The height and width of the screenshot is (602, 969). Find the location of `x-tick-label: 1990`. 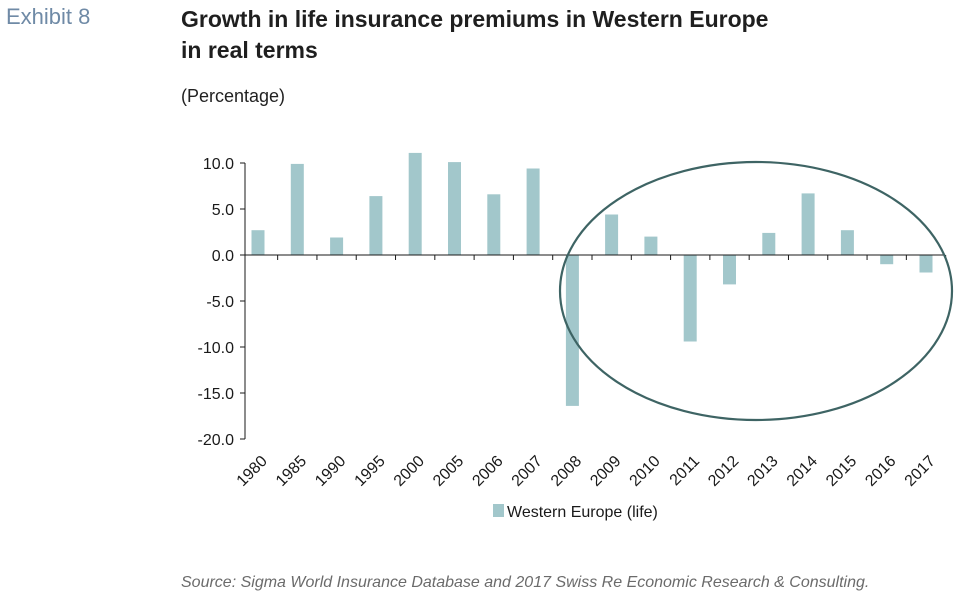

x-tick-label: 1990 is located at coordinates (330, 471).